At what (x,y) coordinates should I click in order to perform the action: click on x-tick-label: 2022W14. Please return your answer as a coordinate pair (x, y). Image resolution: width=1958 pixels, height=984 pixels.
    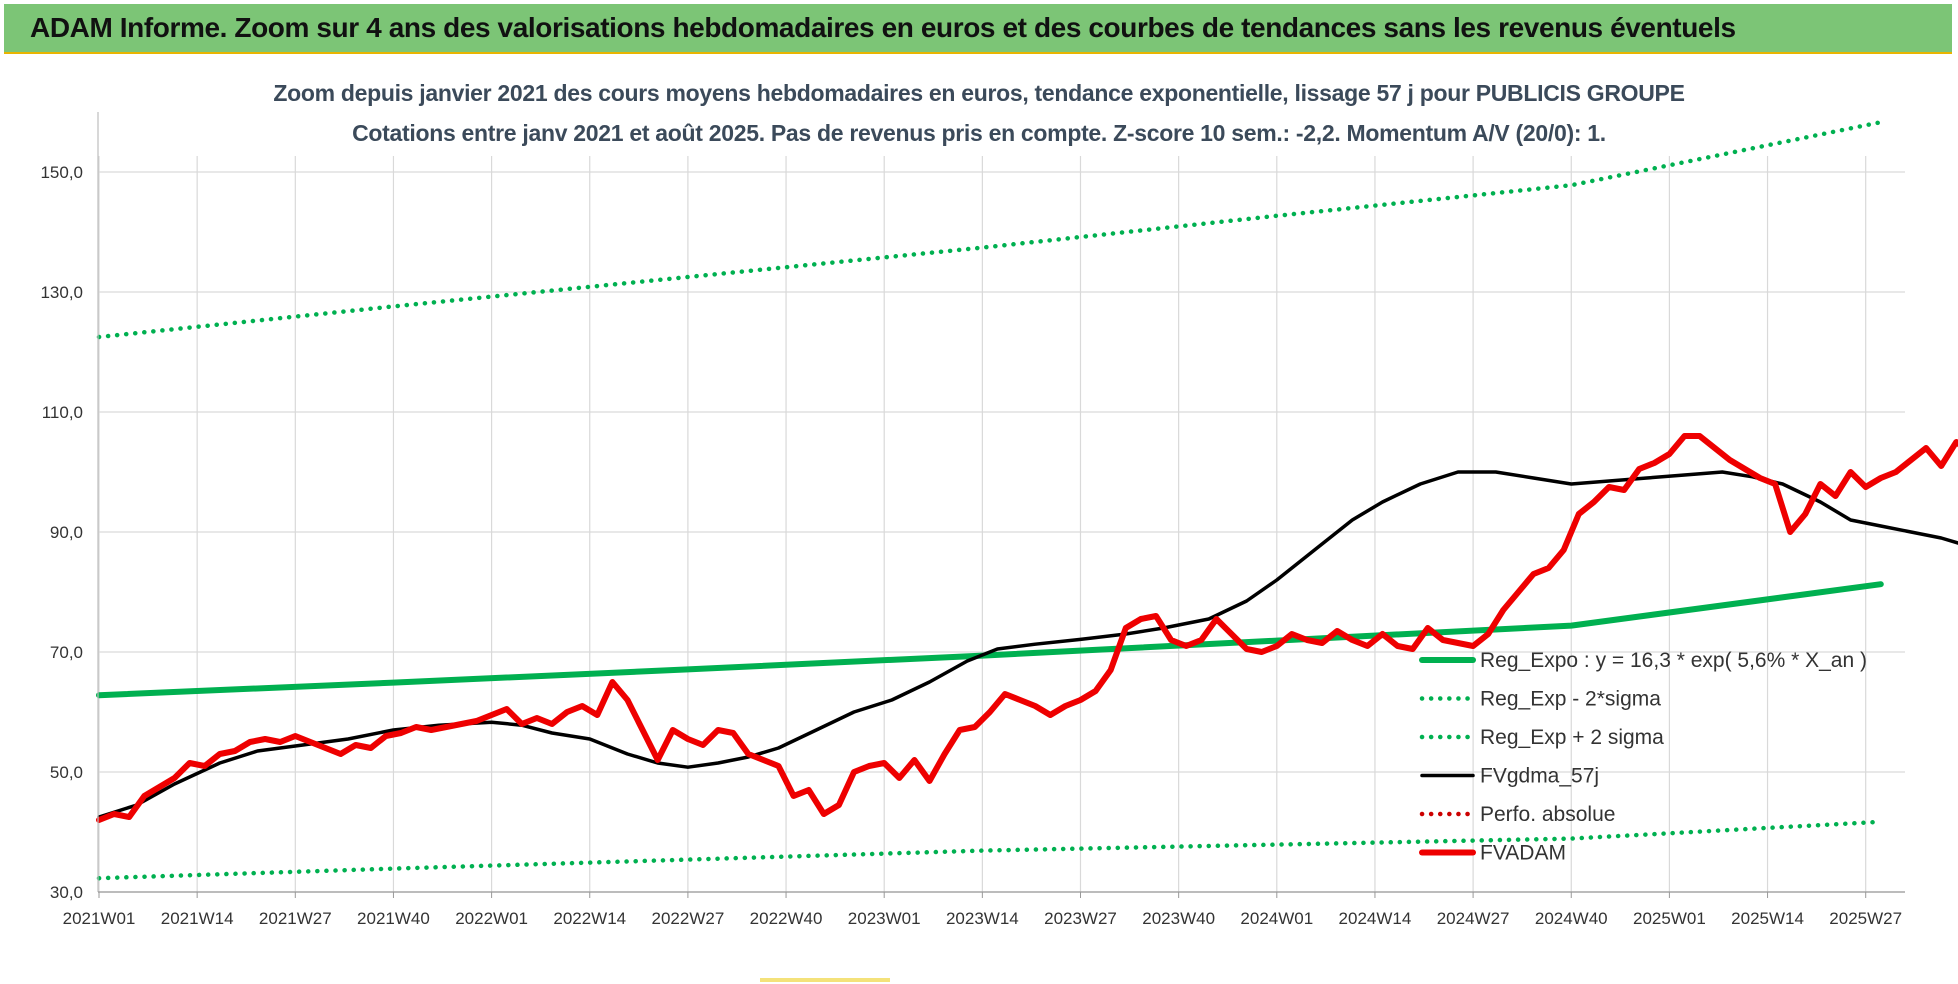
    Looking at the image, I should click on (589, 918).